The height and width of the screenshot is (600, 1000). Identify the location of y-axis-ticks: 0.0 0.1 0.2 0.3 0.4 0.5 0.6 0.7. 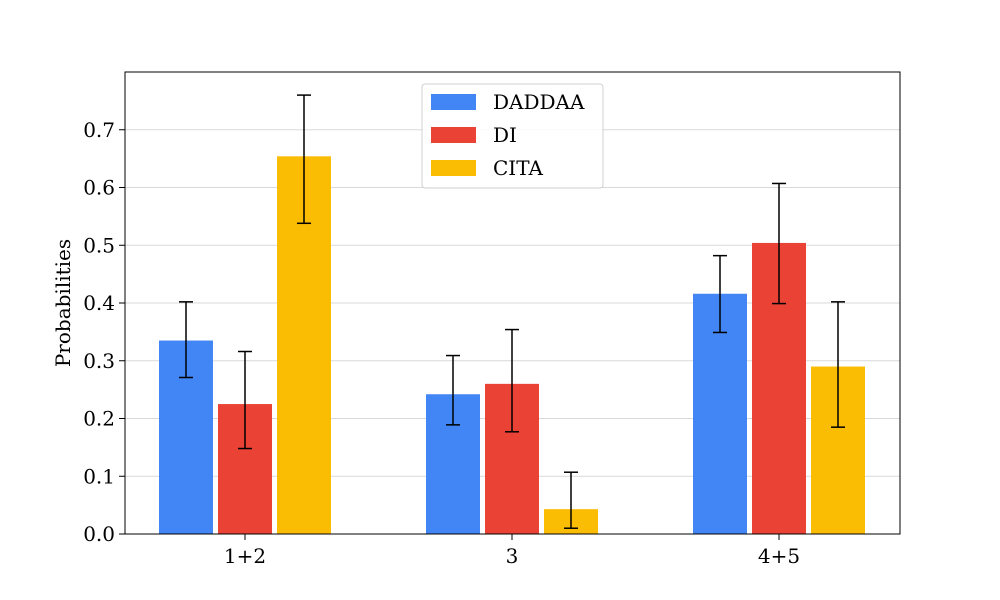
(104, 332).